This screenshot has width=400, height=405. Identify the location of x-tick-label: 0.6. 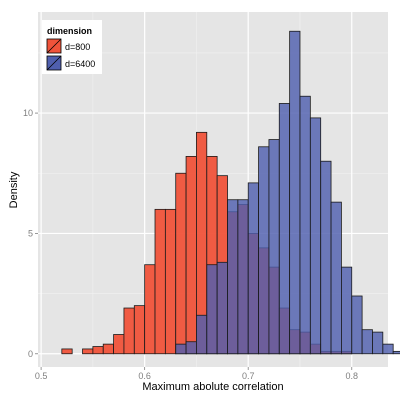
(144, 376).